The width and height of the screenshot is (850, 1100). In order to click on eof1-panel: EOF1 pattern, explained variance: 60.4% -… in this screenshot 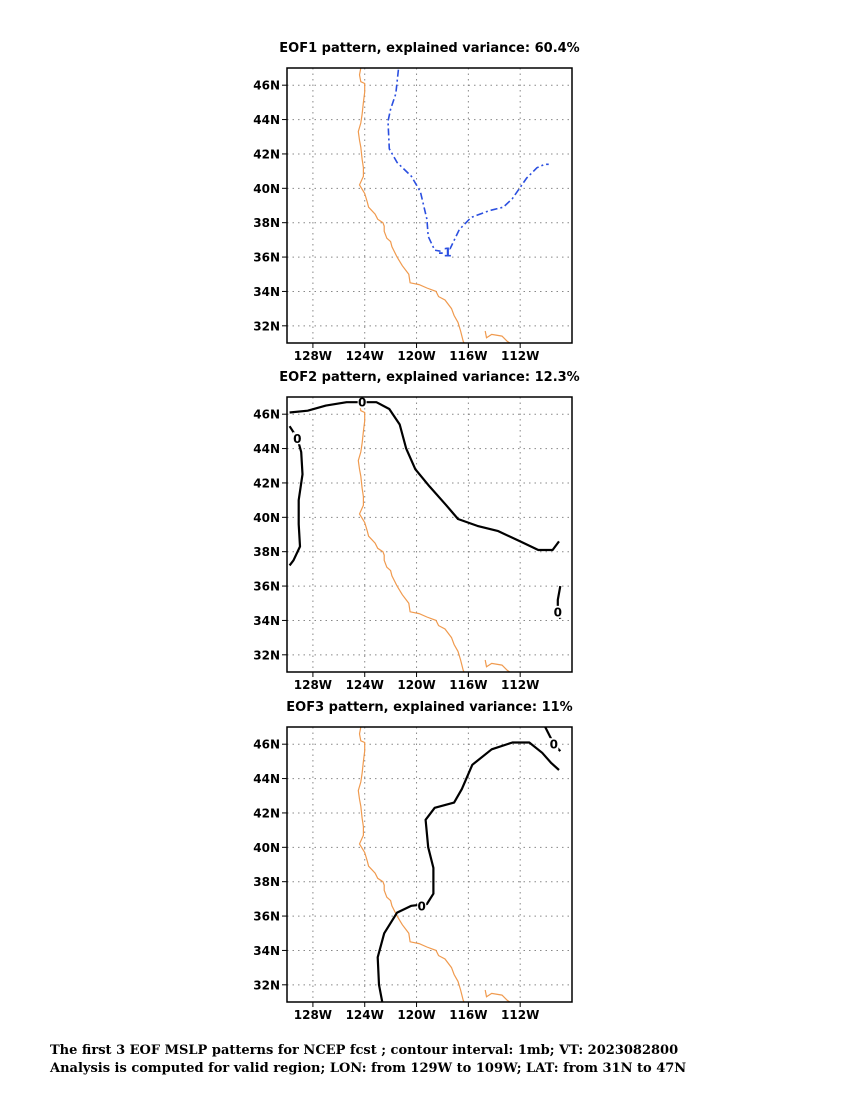, I will do `click(416, 202)`.